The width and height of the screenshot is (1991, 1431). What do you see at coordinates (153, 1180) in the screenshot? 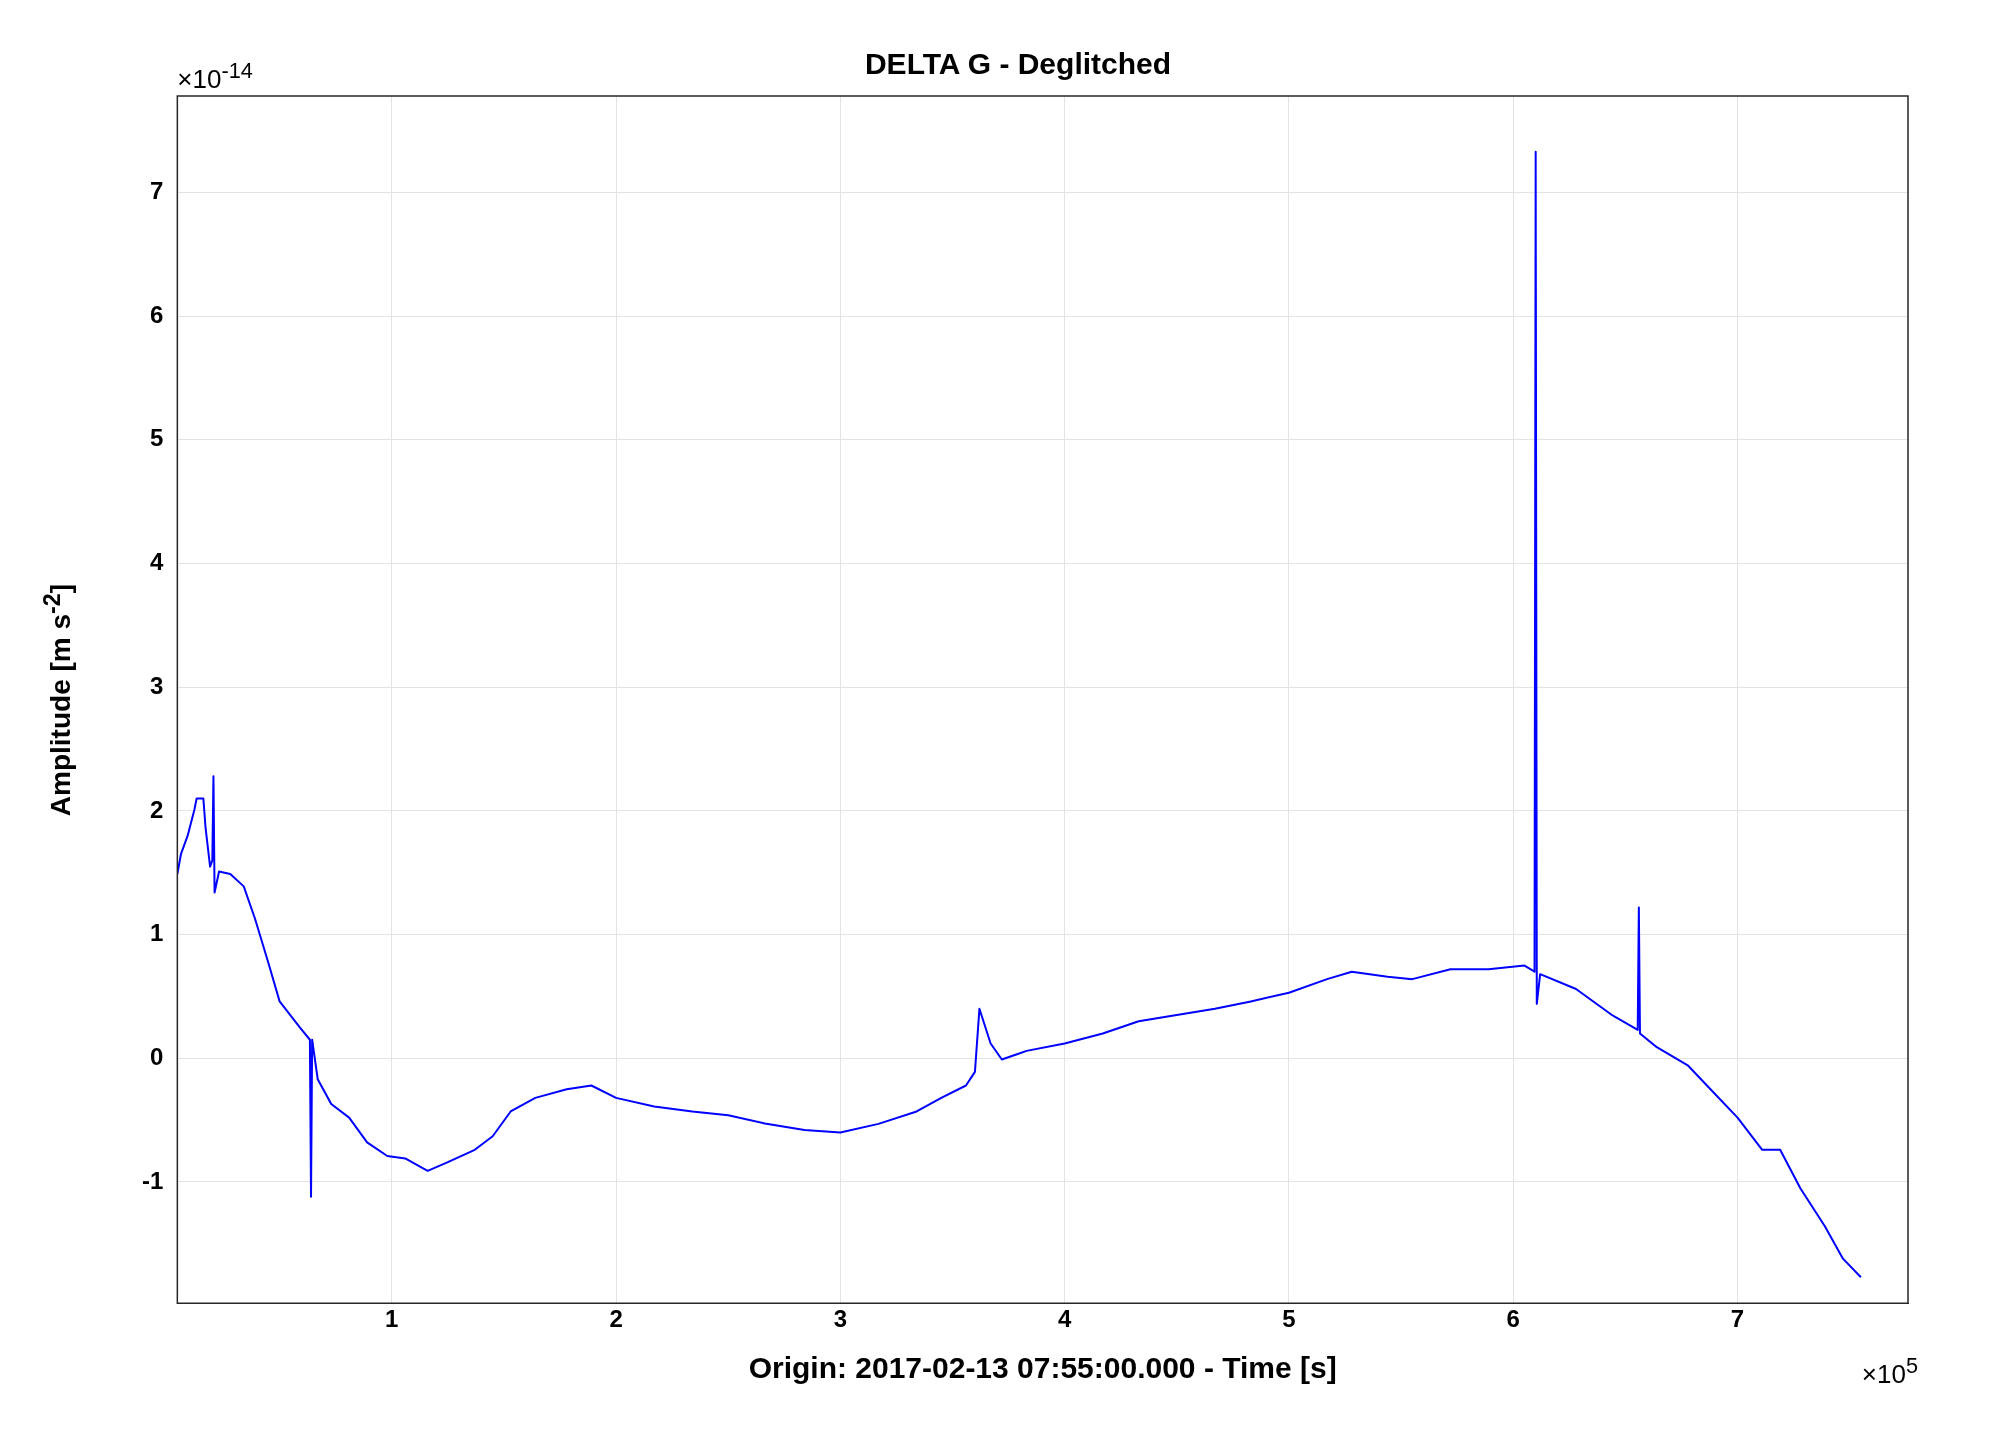
I see `y-tick-label: -1` at bounding box center [153, 1180].